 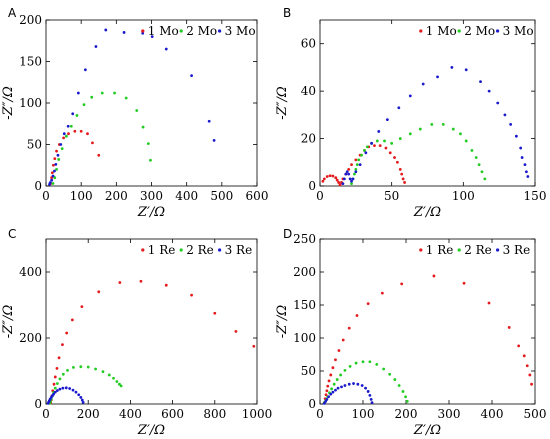 I want to click on panel-letter: C, so click(x=12, y=234).